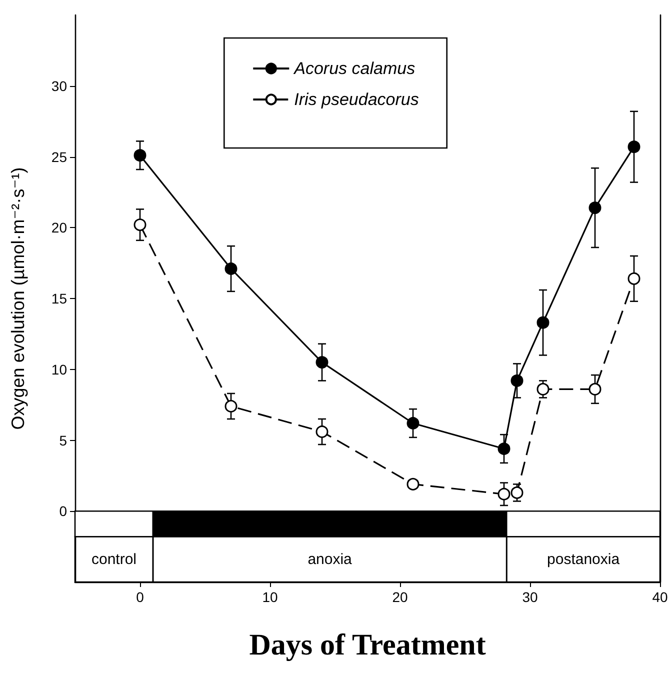  I want to click on legend-label: Iris pseudacorus, so click(357, 99).